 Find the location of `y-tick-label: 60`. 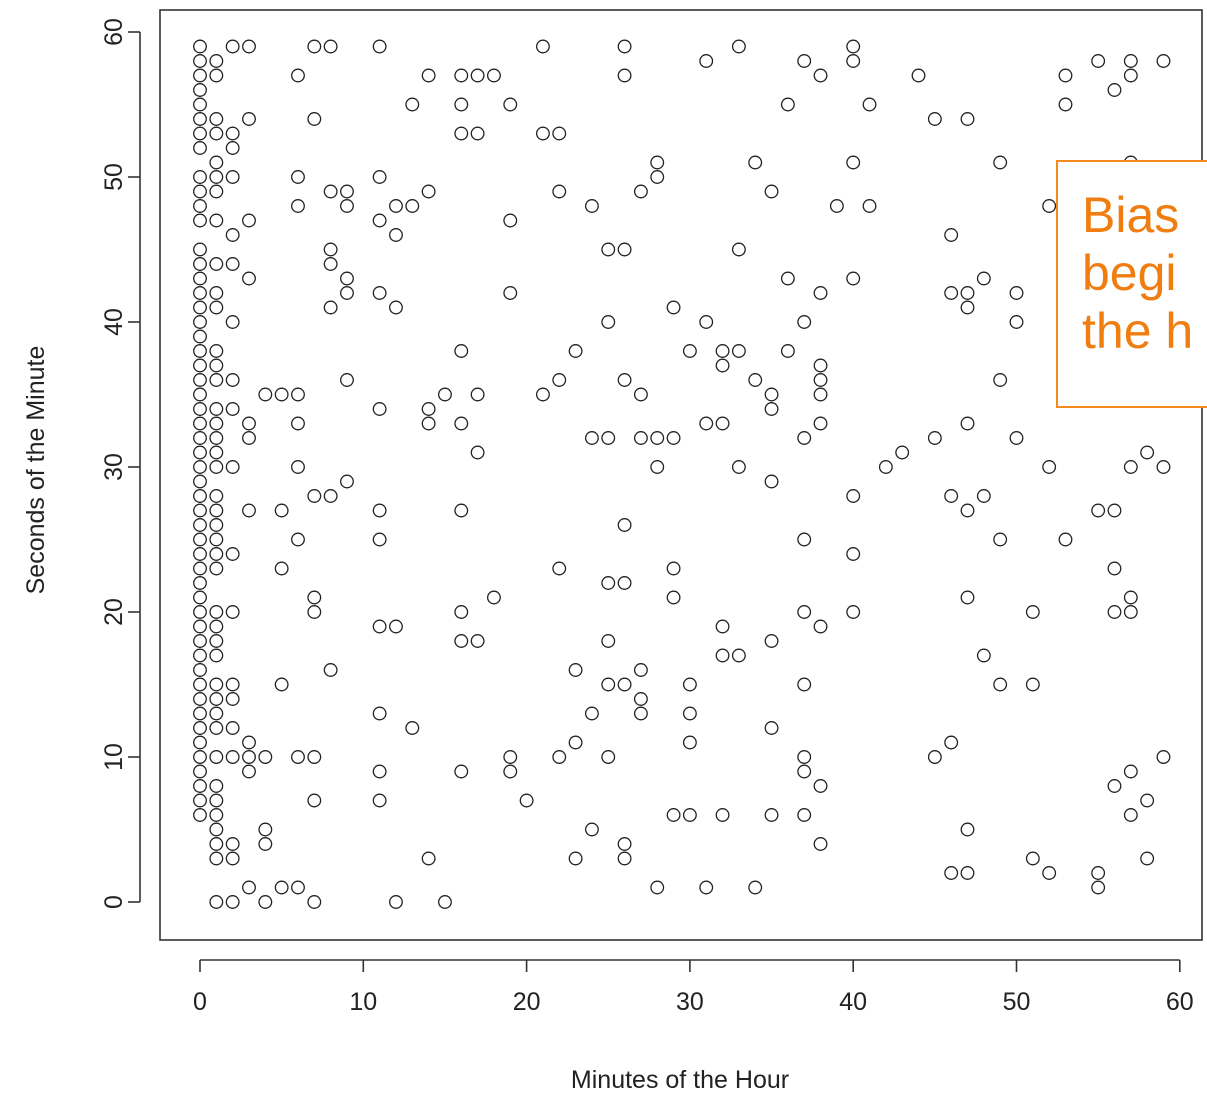

y-tick-label: 60 is located at coordinates (114, 32).